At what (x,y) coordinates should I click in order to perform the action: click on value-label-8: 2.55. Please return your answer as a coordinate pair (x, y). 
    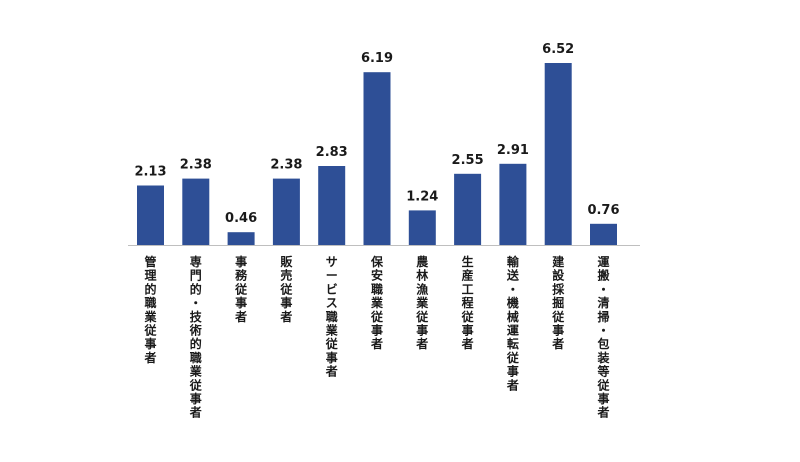
    Looking at the image, I should click on (468, 160).